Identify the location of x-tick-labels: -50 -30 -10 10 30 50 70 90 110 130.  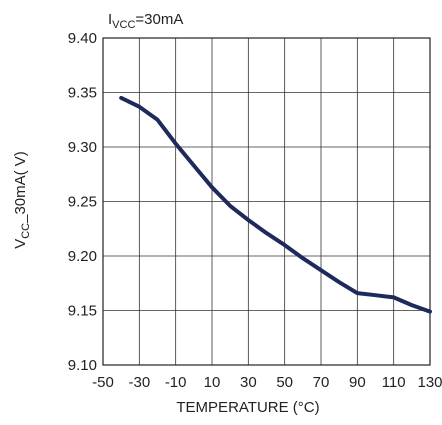
(267, 382).